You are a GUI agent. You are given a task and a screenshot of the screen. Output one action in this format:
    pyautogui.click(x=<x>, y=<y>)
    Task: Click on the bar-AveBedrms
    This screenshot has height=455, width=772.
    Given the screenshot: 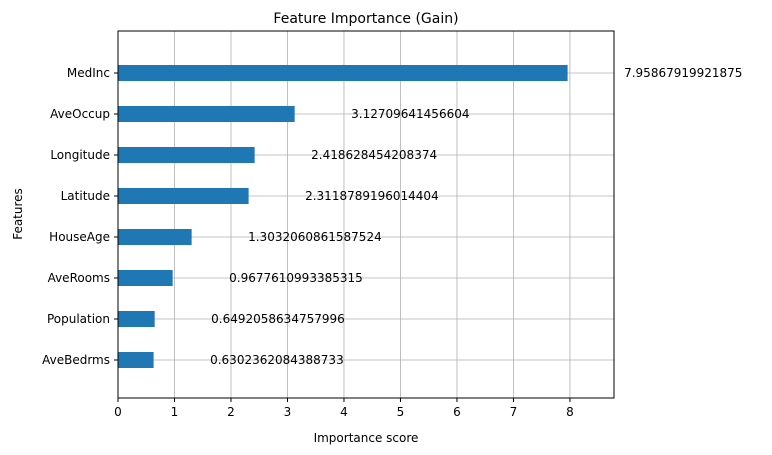 What is the action you would take?
    pyautogui.click(x=136, y=360)
    